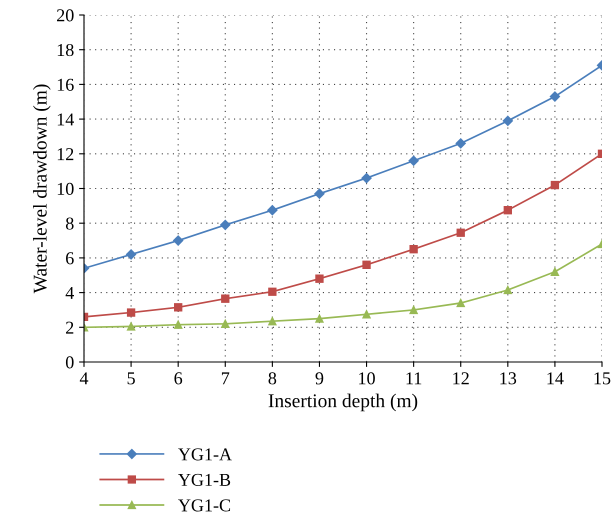  Describe the element at coordinates (602, 378) in the screenshot. I see `x-tick-label: 15` at that location.